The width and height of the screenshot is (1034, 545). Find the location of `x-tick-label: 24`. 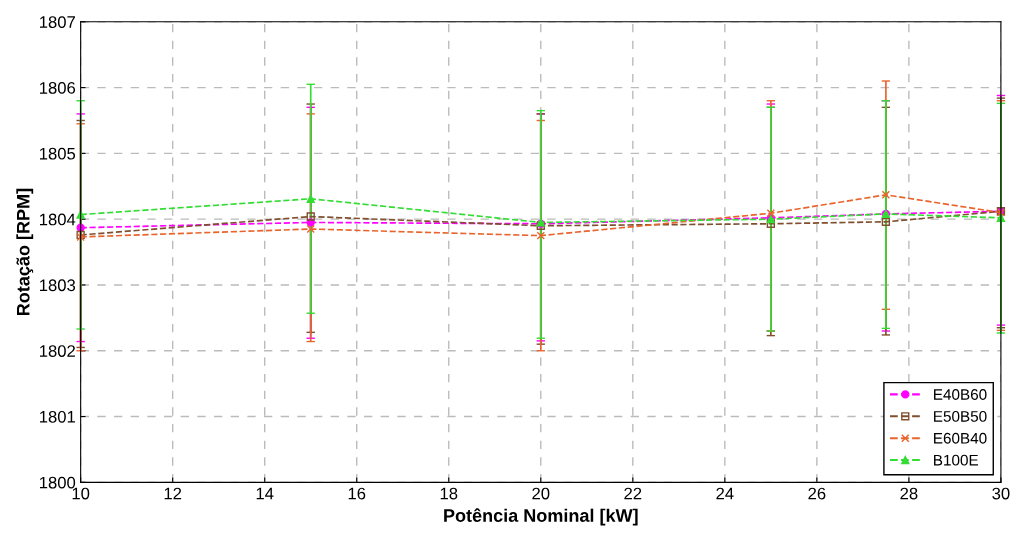

x-tick-label: 24 is located at coordinates (725, 493).